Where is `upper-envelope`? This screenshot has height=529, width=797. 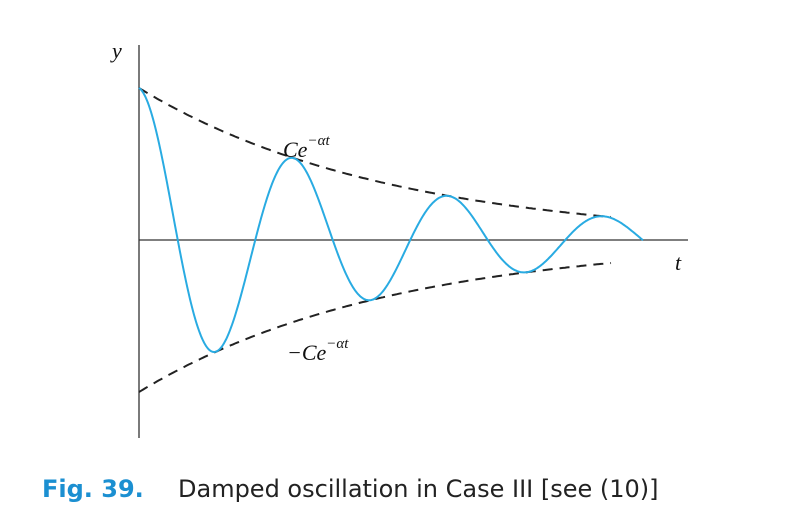 upper-envelope is located at coordinates (375, 152).